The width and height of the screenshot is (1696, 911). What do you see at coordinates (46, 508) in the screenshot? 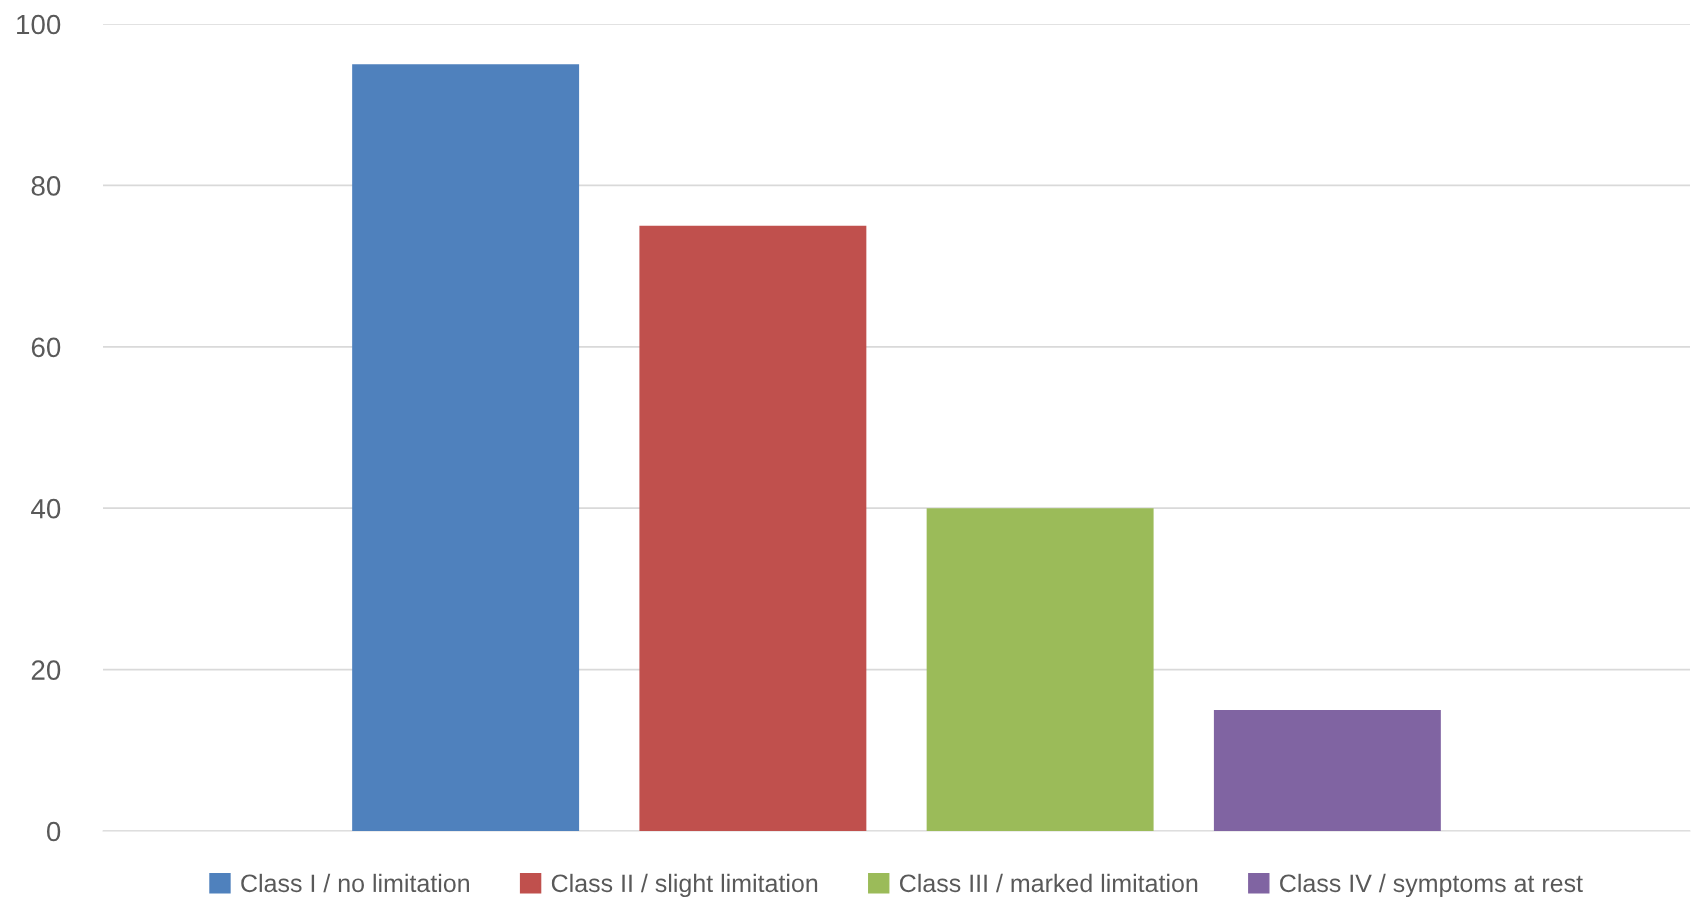
I see `y-tick-label: 40` at bounding box center [46, 508].